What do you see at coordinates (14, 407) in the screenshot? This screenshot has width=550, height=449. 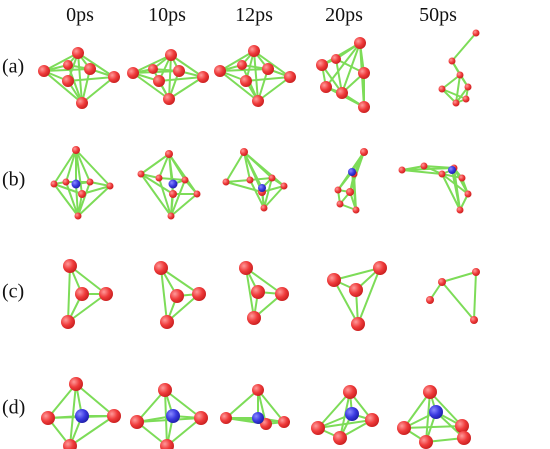 I see `row-label-3: (d)` at bounding box center [14, 407].